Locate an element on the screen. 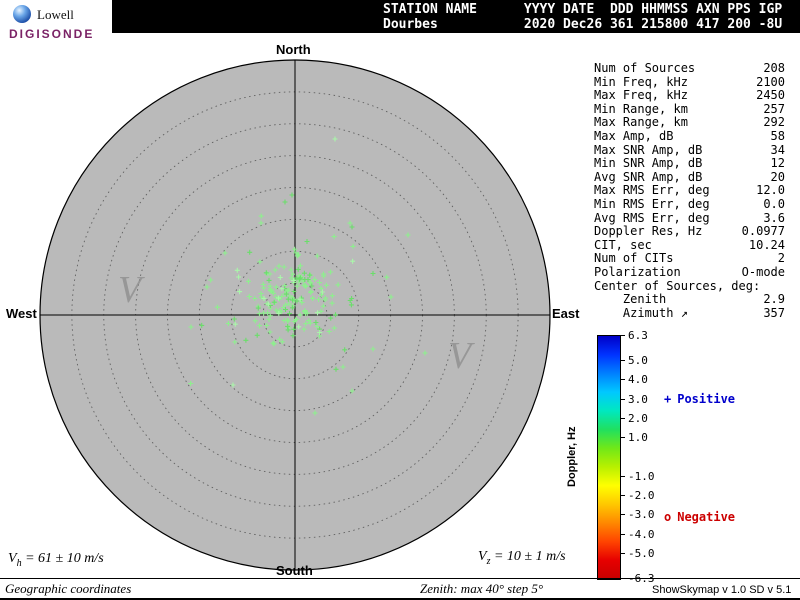 This screenshot has height=600, width=800. stat-row: Max Amp, dB 58 is located at coordinates (689, 136).